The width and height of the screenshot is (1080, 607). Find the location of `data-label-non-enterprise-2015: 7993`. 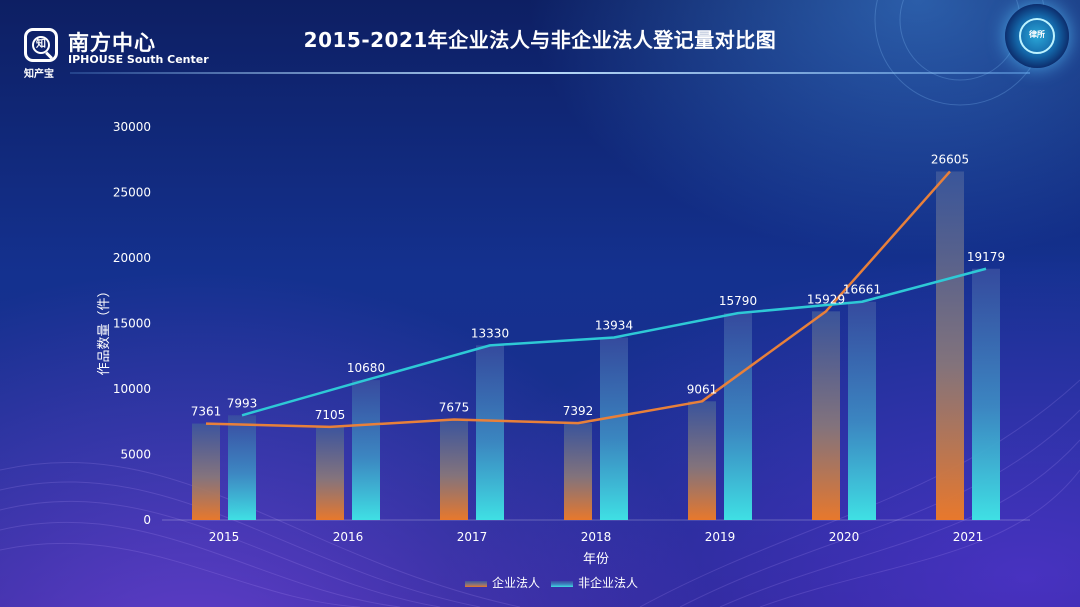

data-label-non-enterprise-2015: 7993 is located at coordinates (242, 403).